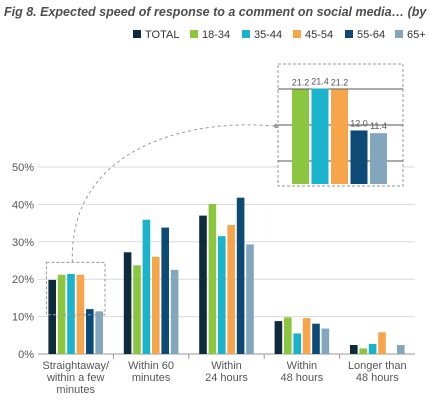 The height and width of the screenshot is (410, 430). I want to click on y-tick-label: 40%, so click(23, 205).